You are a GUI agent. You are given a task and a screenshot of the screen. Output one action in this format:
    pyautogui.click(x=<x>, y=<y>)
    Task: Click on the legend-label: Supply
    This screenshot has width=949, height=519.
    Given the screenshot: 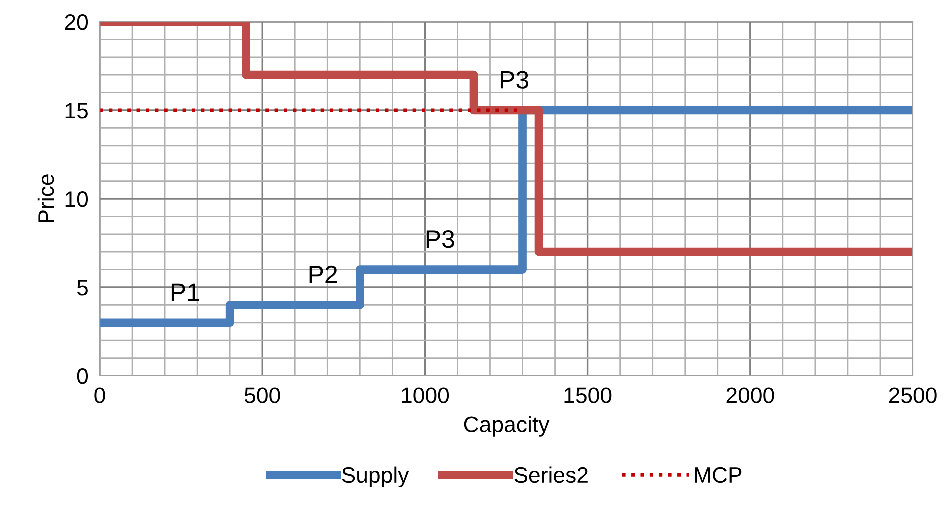 What is the action you would take?
    pyautogui.click(x=376, y=477)
    